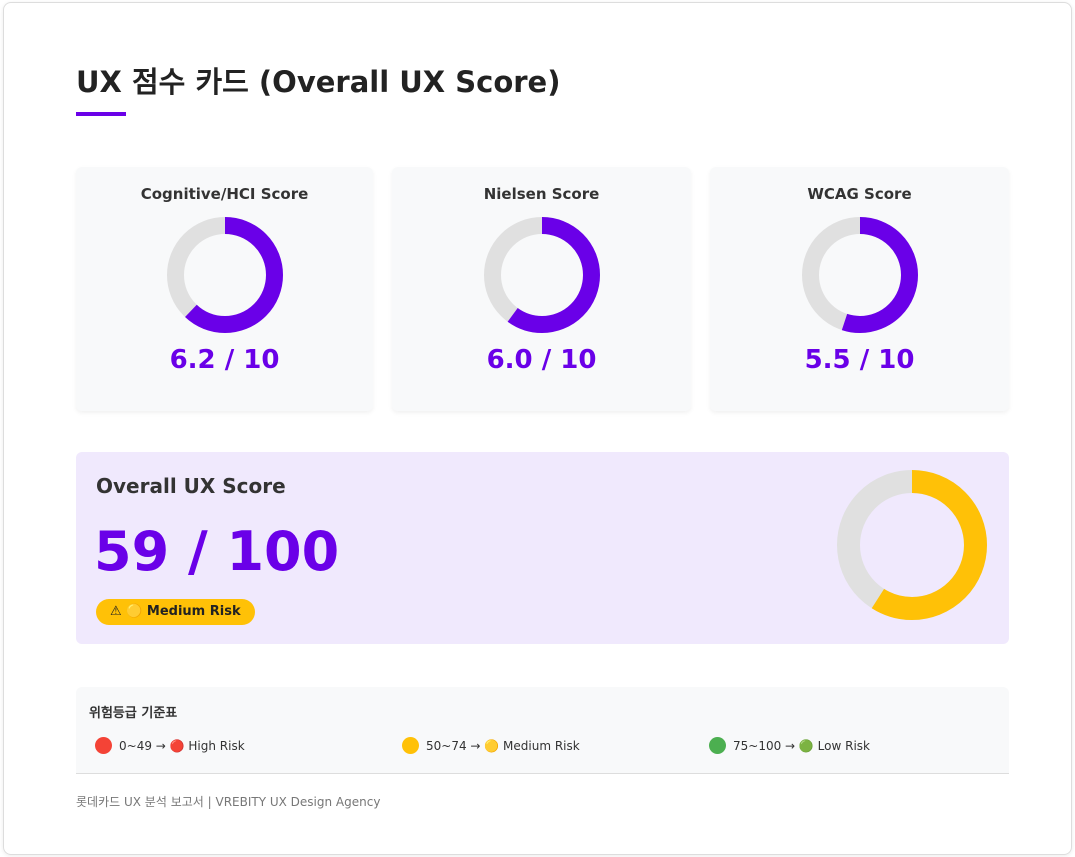 The width and height of the screenshot is (1075, 857). I want to click on overall-title: Overall UX Score, so click(191, 486).